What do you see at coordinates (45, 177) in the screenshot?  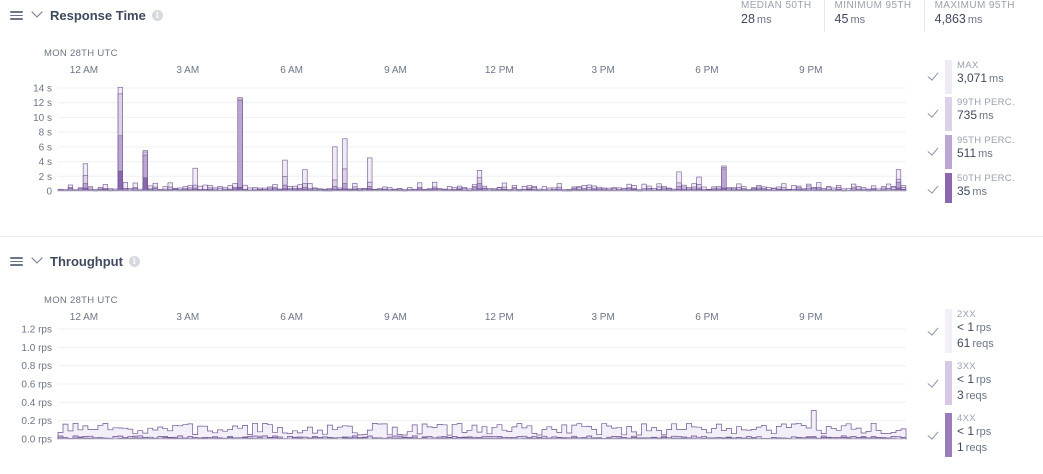 I see `y-tick-label: 2 s` at bounding box center [45, 177].